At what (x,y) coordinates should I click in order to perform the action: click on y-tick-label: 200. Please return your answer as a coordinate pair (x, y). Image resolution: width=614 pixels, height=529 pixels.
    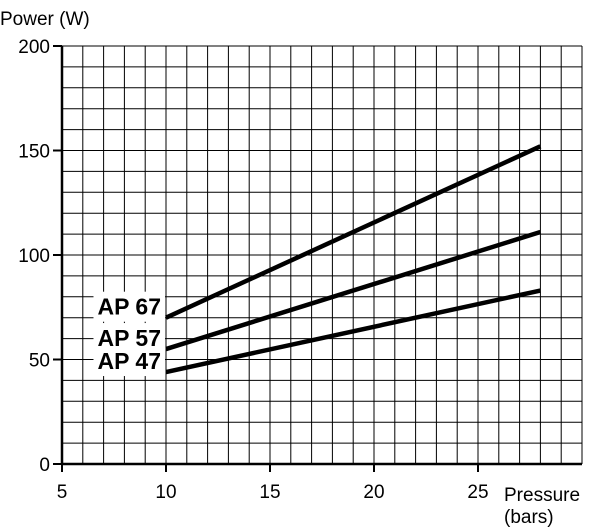
    Looking at the image, I should click on (34, 47).